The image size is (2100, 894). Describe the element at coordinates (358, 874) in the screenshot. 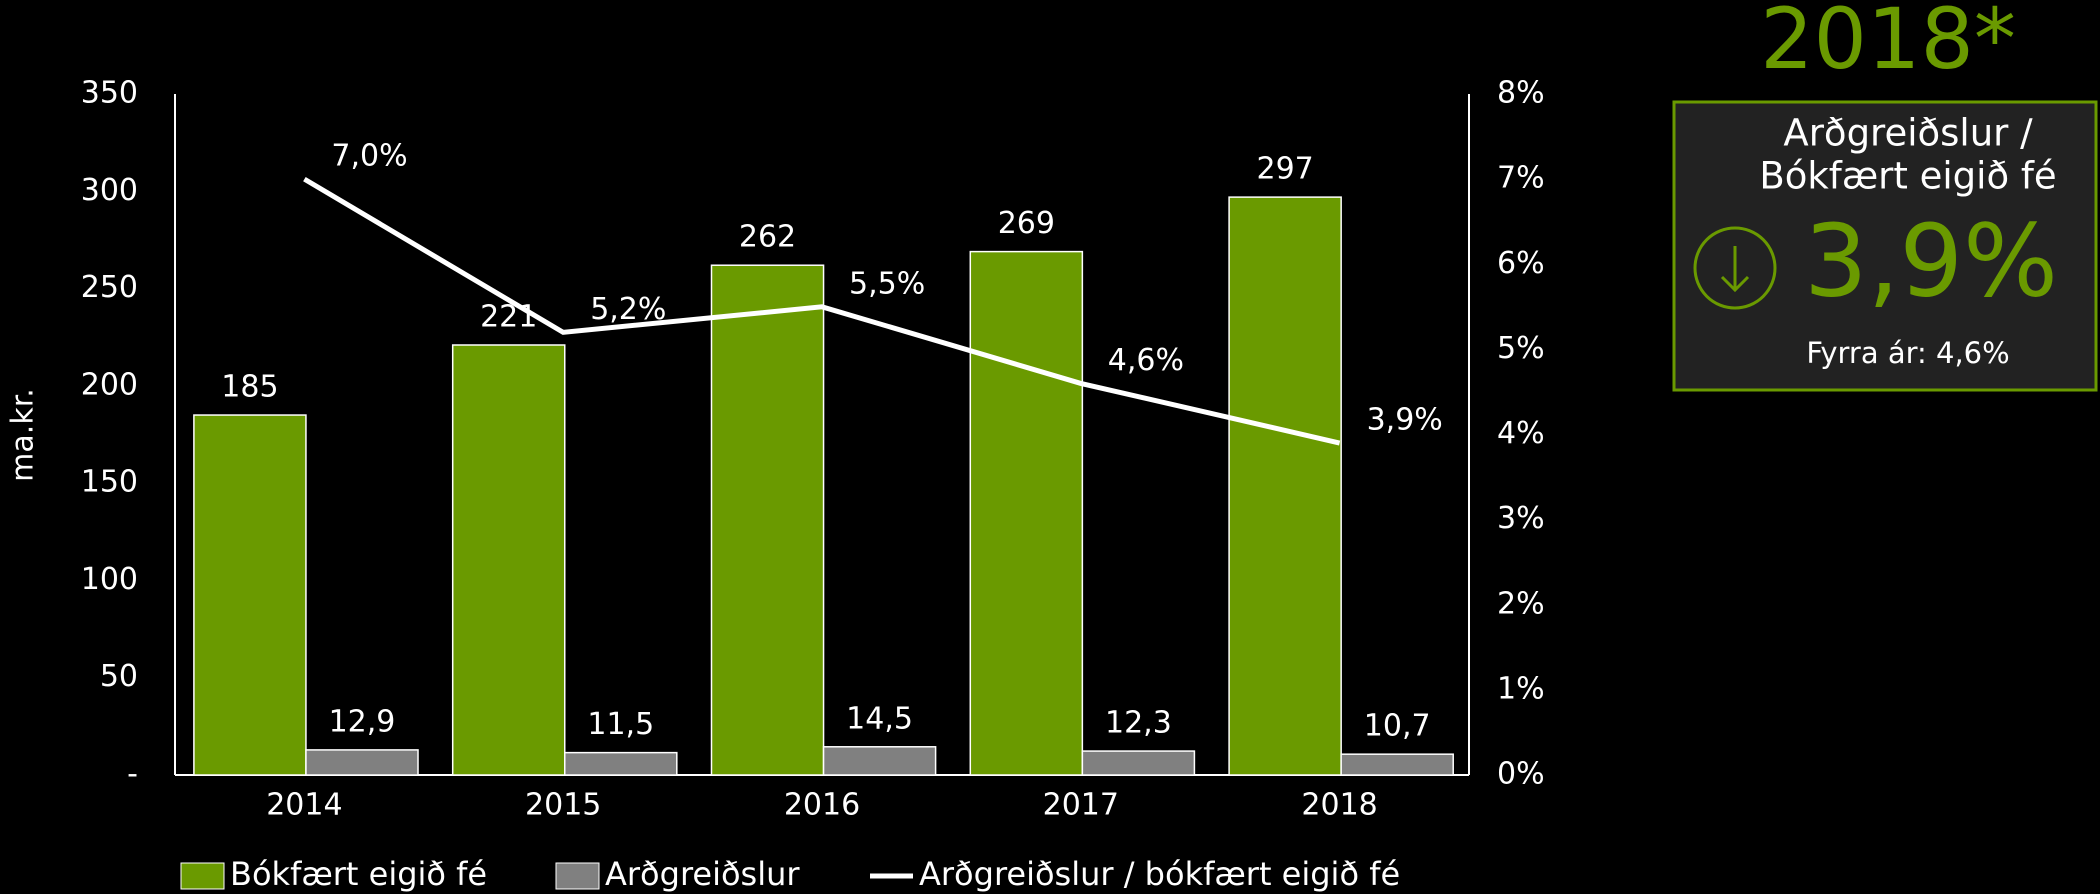

I see `legend-label: Bókfært eigið fé` at that location.